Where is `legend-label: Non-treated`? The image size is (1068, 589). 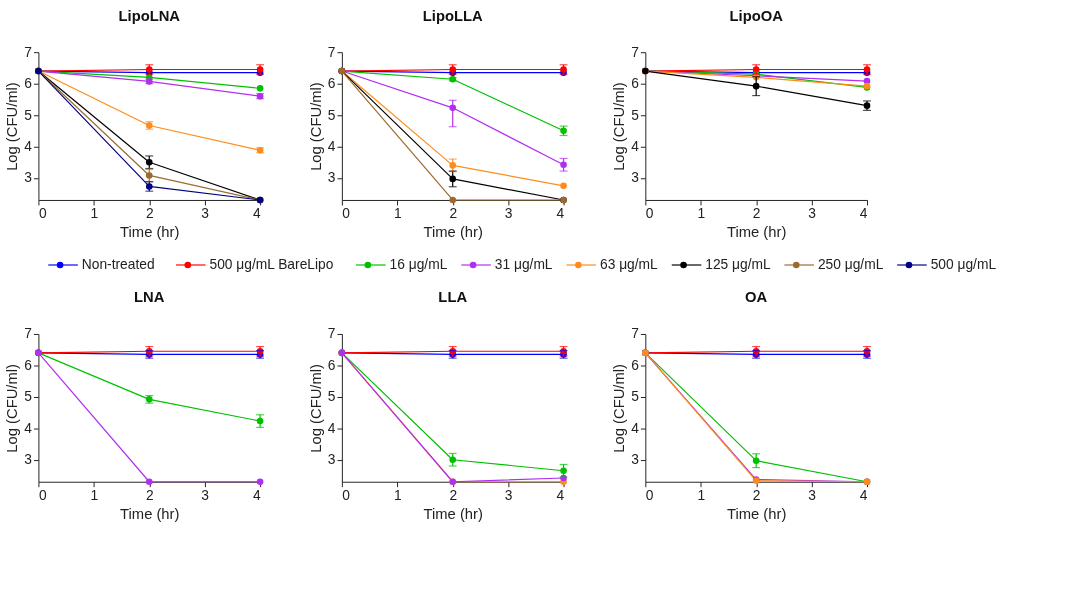 legend-label: Non-treated is located at coordinates (118, 264).